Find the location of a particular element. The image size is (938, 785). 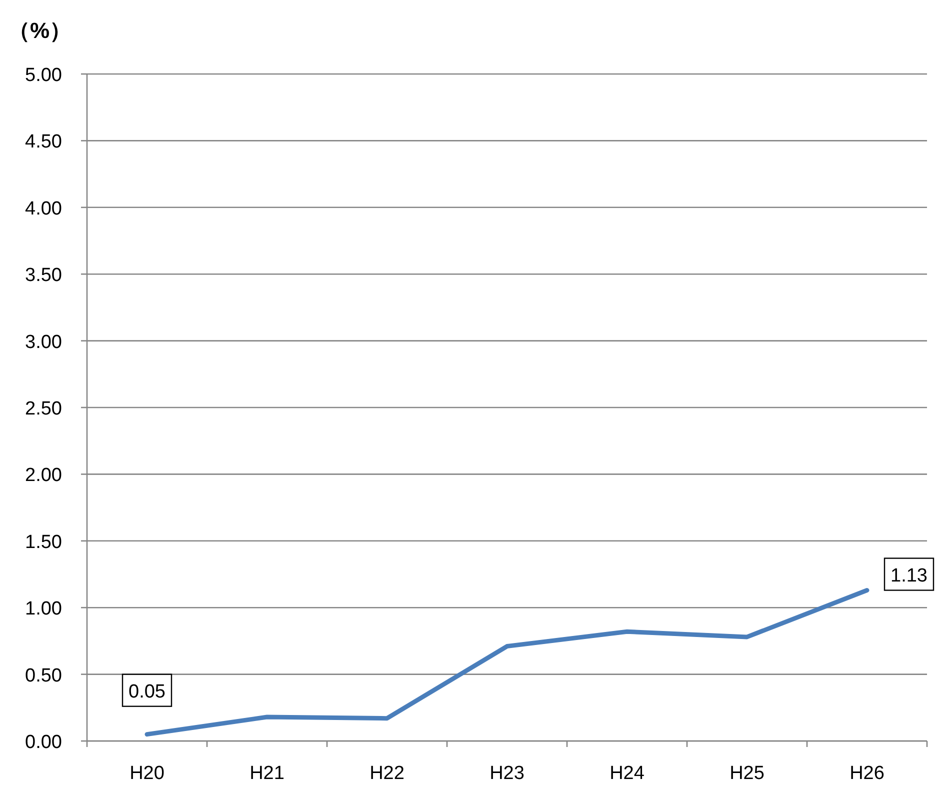

y-tick-label: 2.50 is located at coordinates (43, 409).